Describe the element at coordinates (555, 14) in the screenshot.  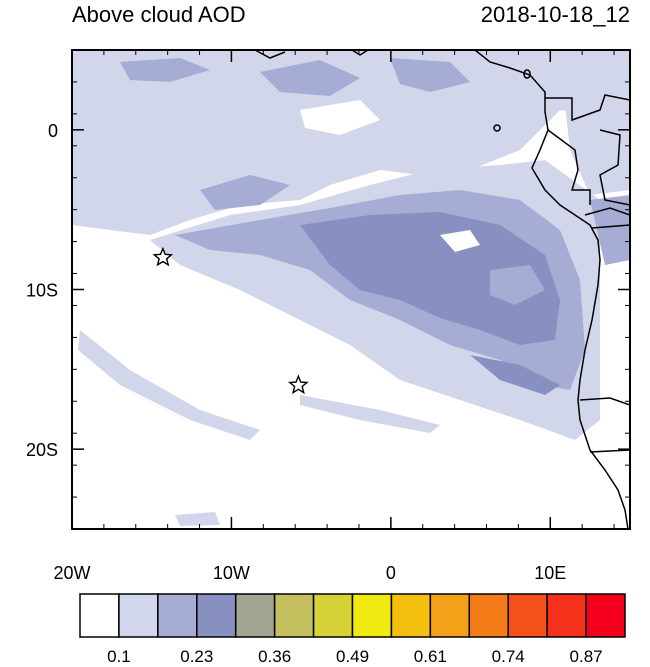
I see `timestamp-label: 2018-10-18_12` at that location.